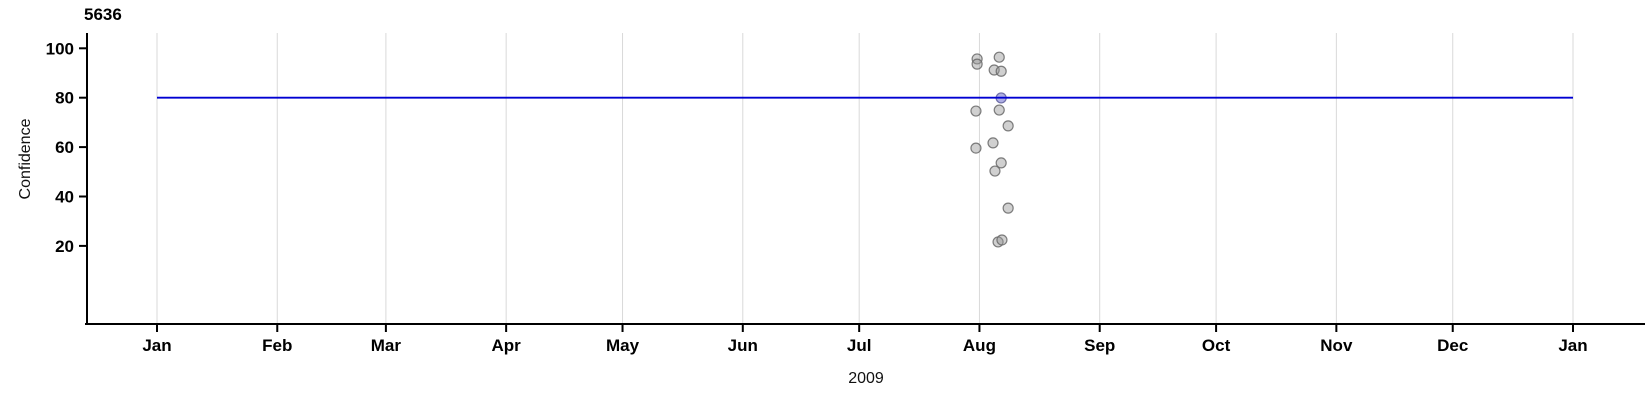  What do you see at coordinates (103, 14) in the screenshot?
I see `chart-title: 5636` at bounding box center [103, 14].